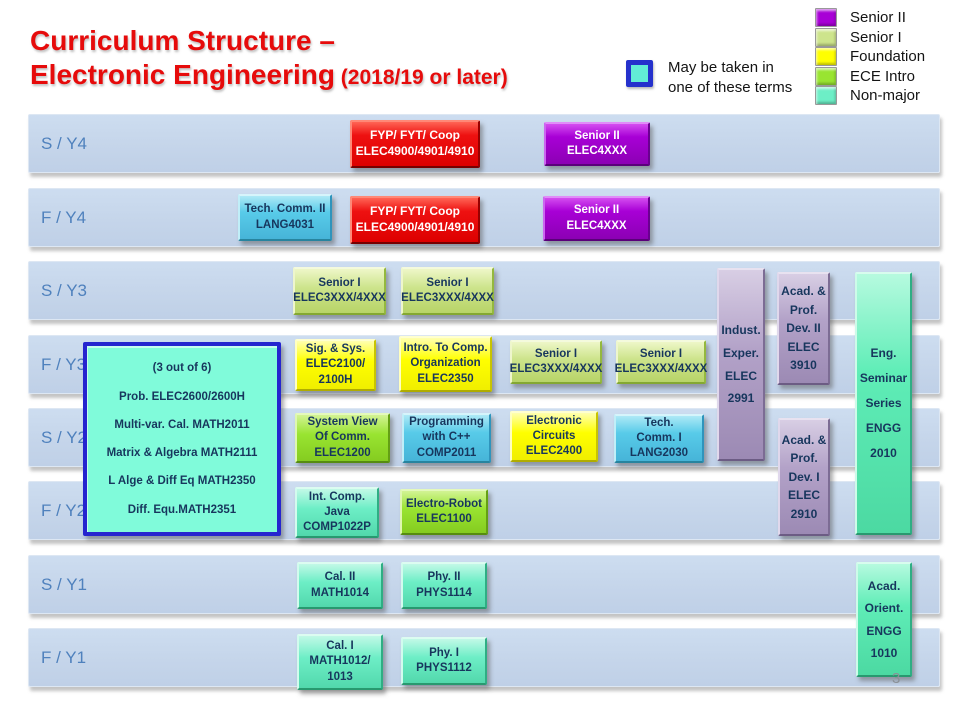 The image size is (960, 720). Describe the element at coordinates (884, 608) in the screenshot. I see `course-line: Orient.` at that location.